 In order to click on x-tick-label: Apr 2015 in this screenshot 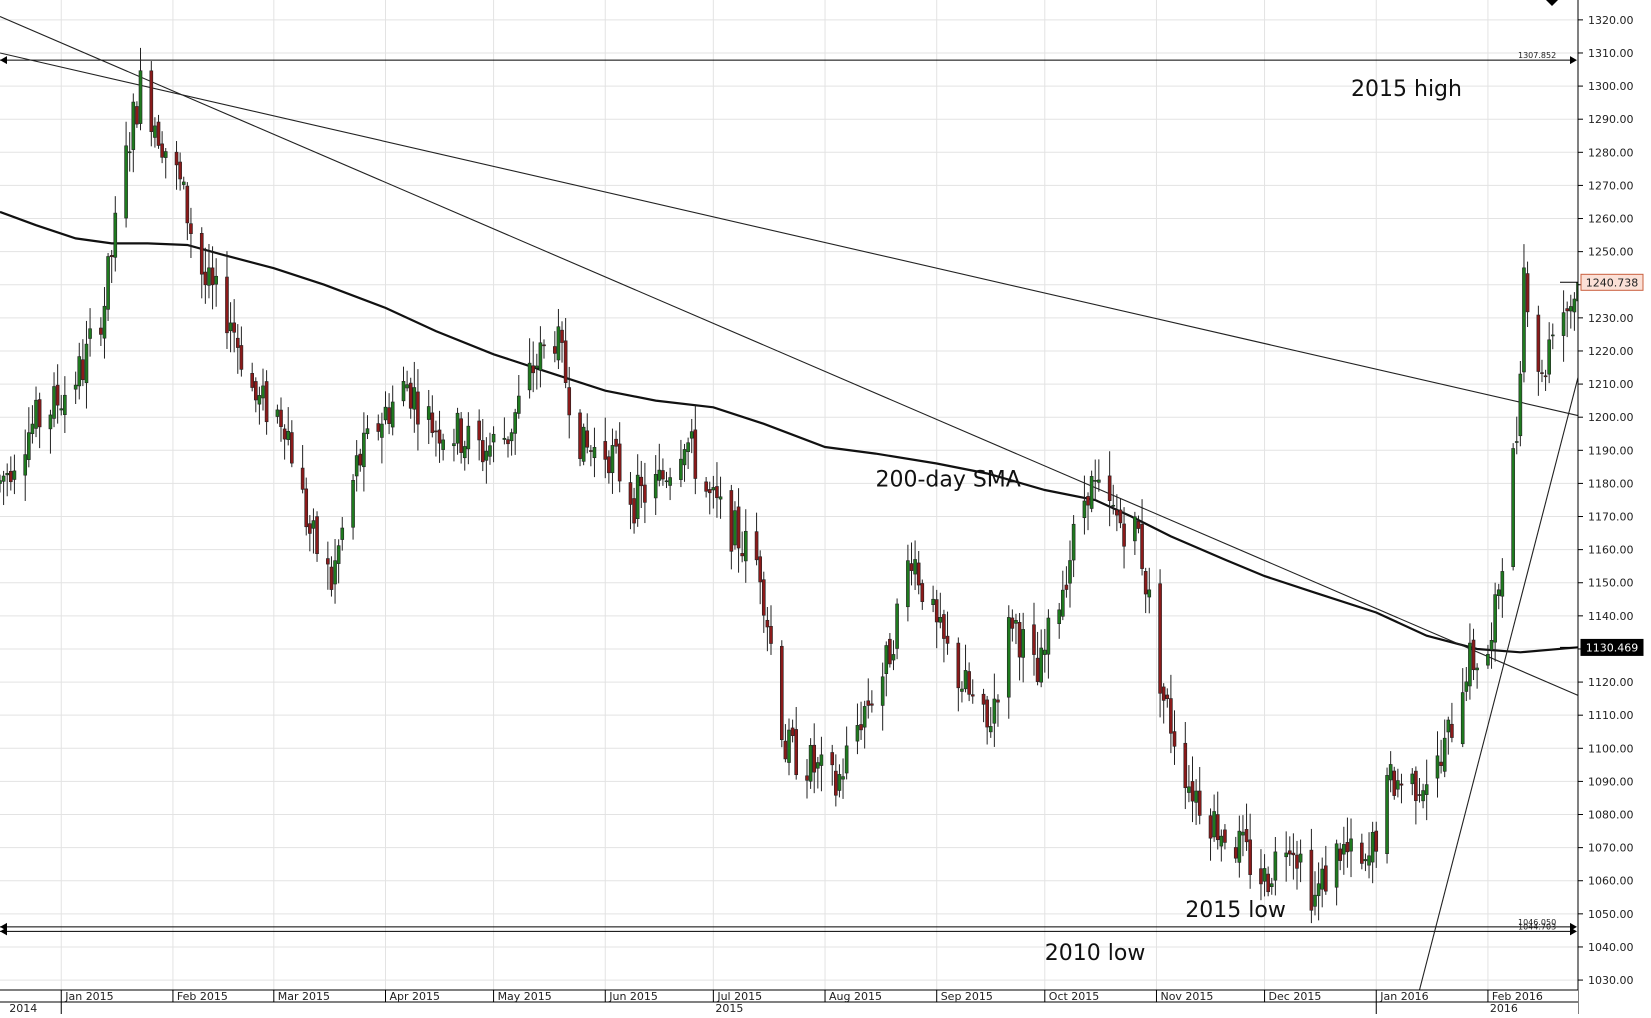, I will do `click(414, 996)`.